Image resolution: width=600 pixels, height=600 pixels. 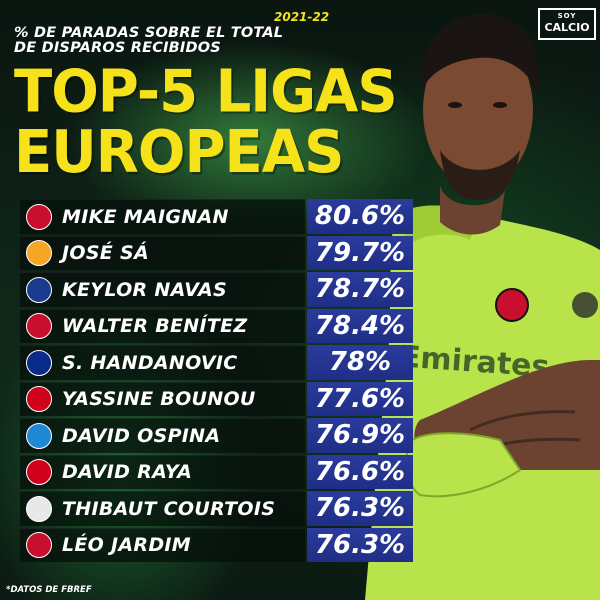 What do you see at coordinates (39, 435) in the screenshot?
I see `napoli-crest-icon` at bounding box center [39, 435].